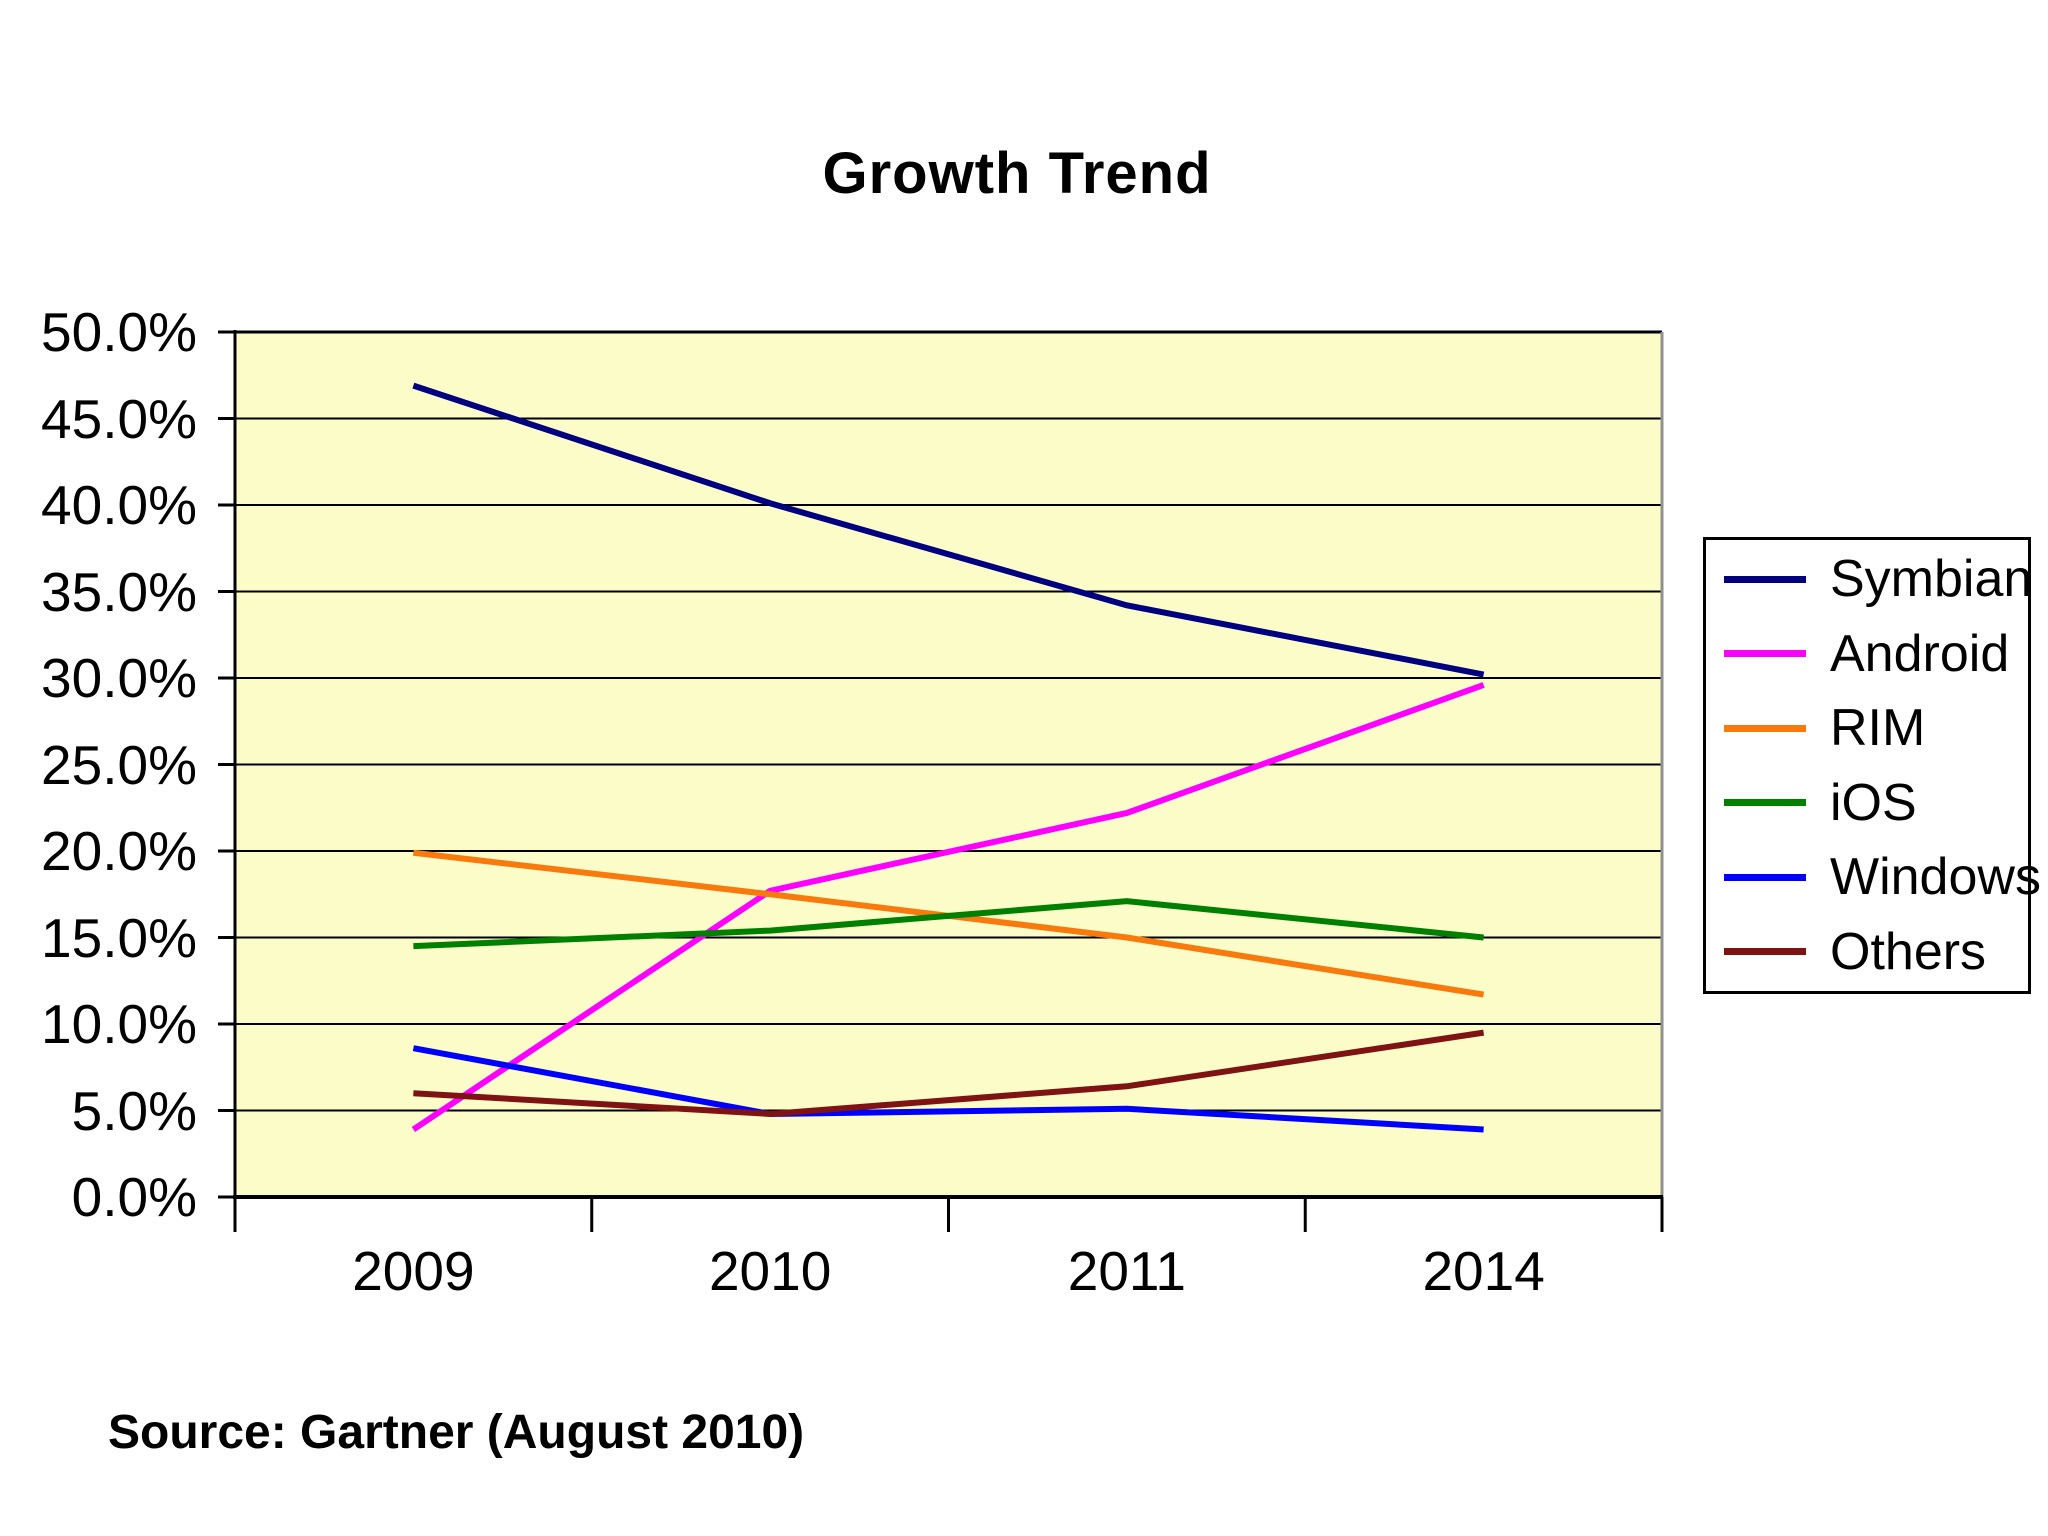 The image size is (2048, 1536). Describe the element at coordinates (949, 1073) in the screenshot. I see `series-line-others` at that location.